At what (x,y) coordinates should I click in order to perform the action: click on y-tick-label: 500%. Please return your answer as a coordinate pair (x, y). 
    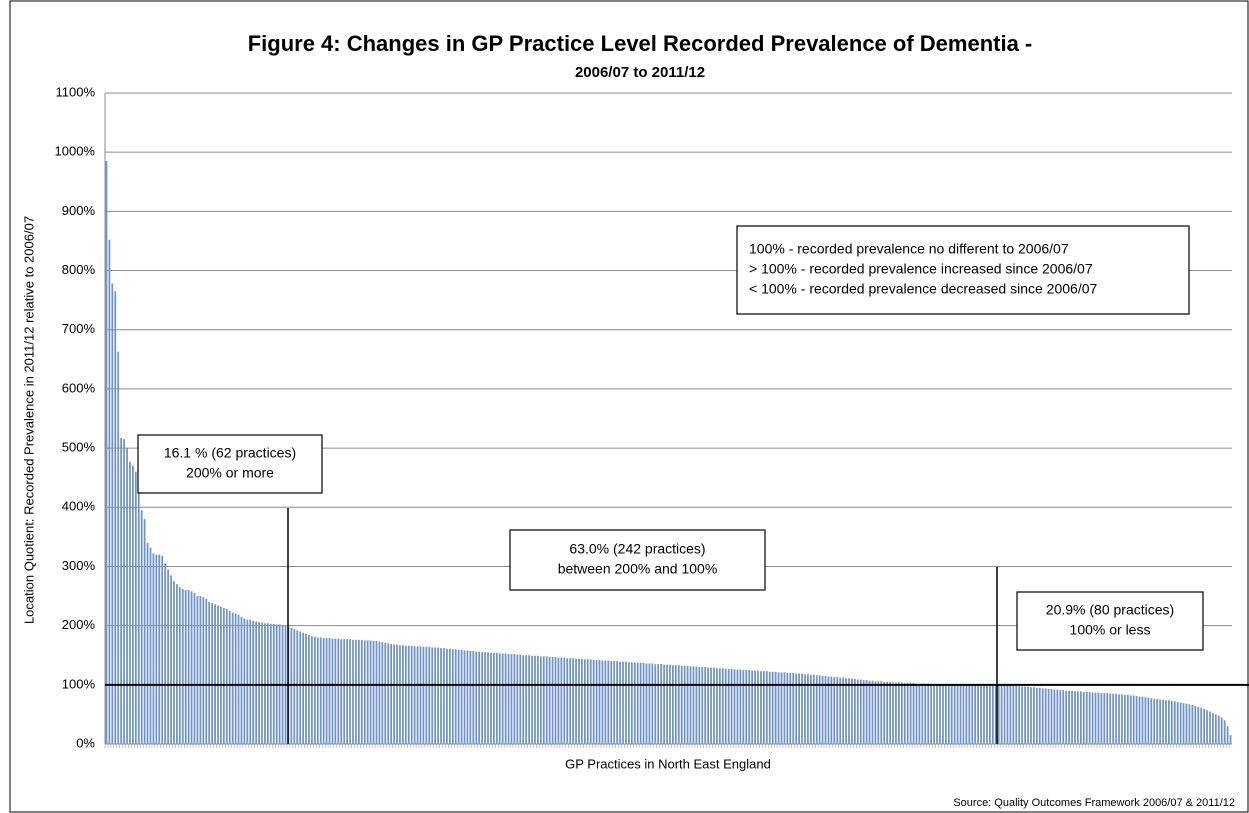
    Looking at the image, I should click on (79, 447).